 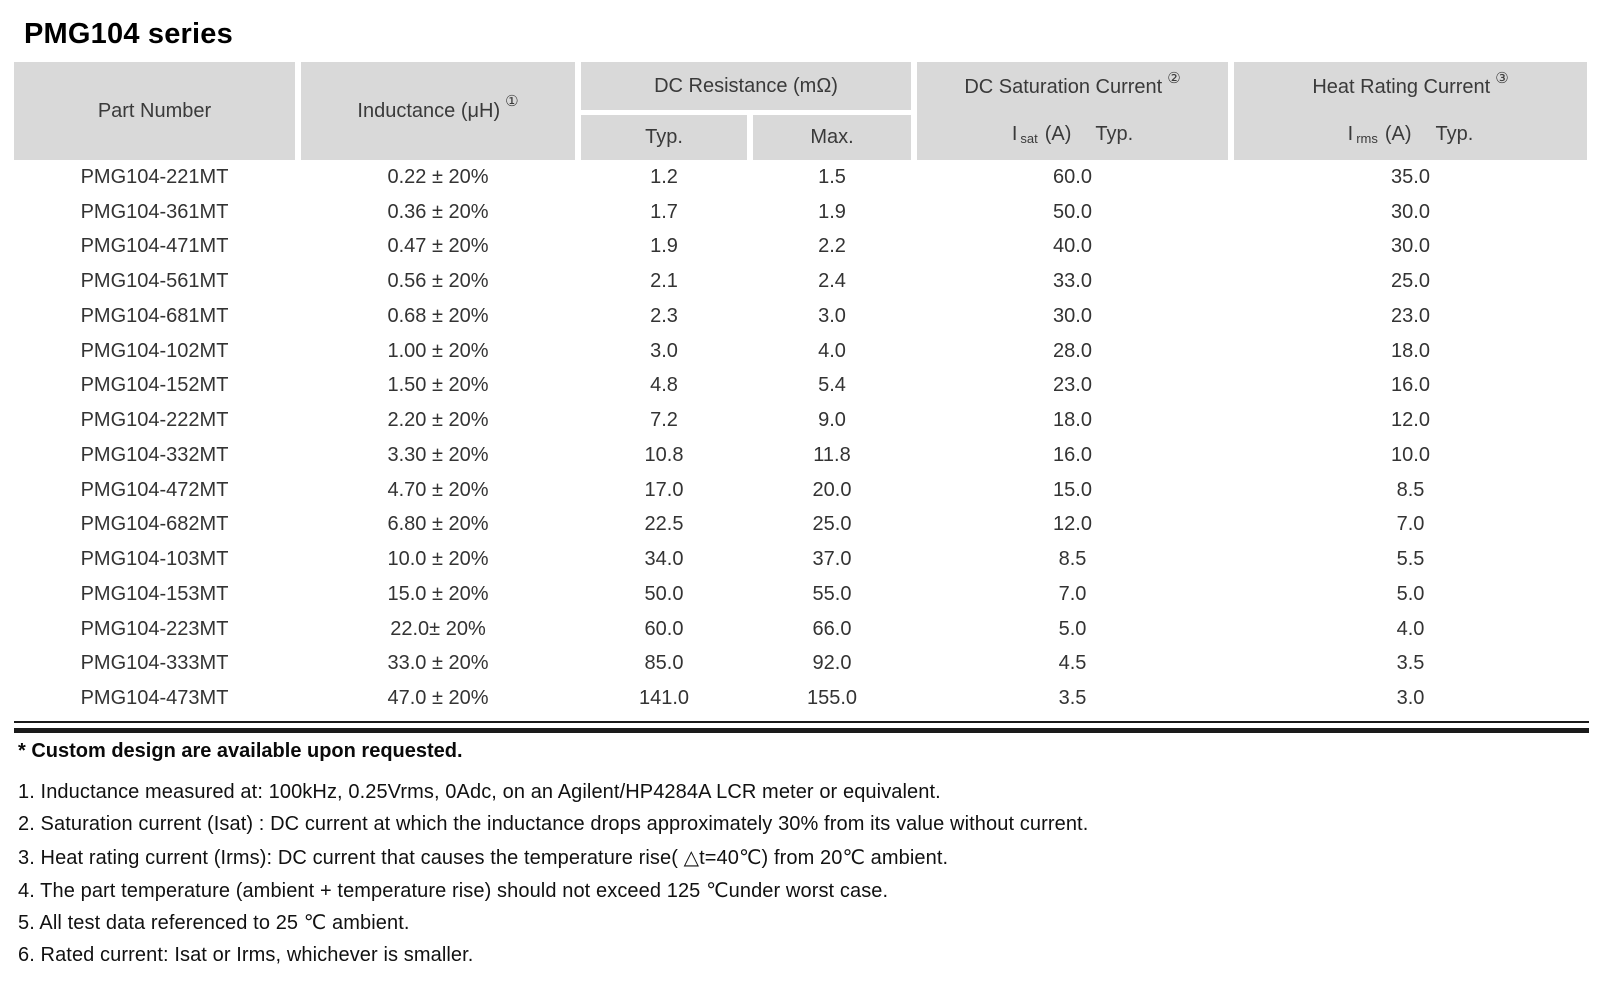 I want to click on cell-isat: 30.0, so click(x=1072, y=315).